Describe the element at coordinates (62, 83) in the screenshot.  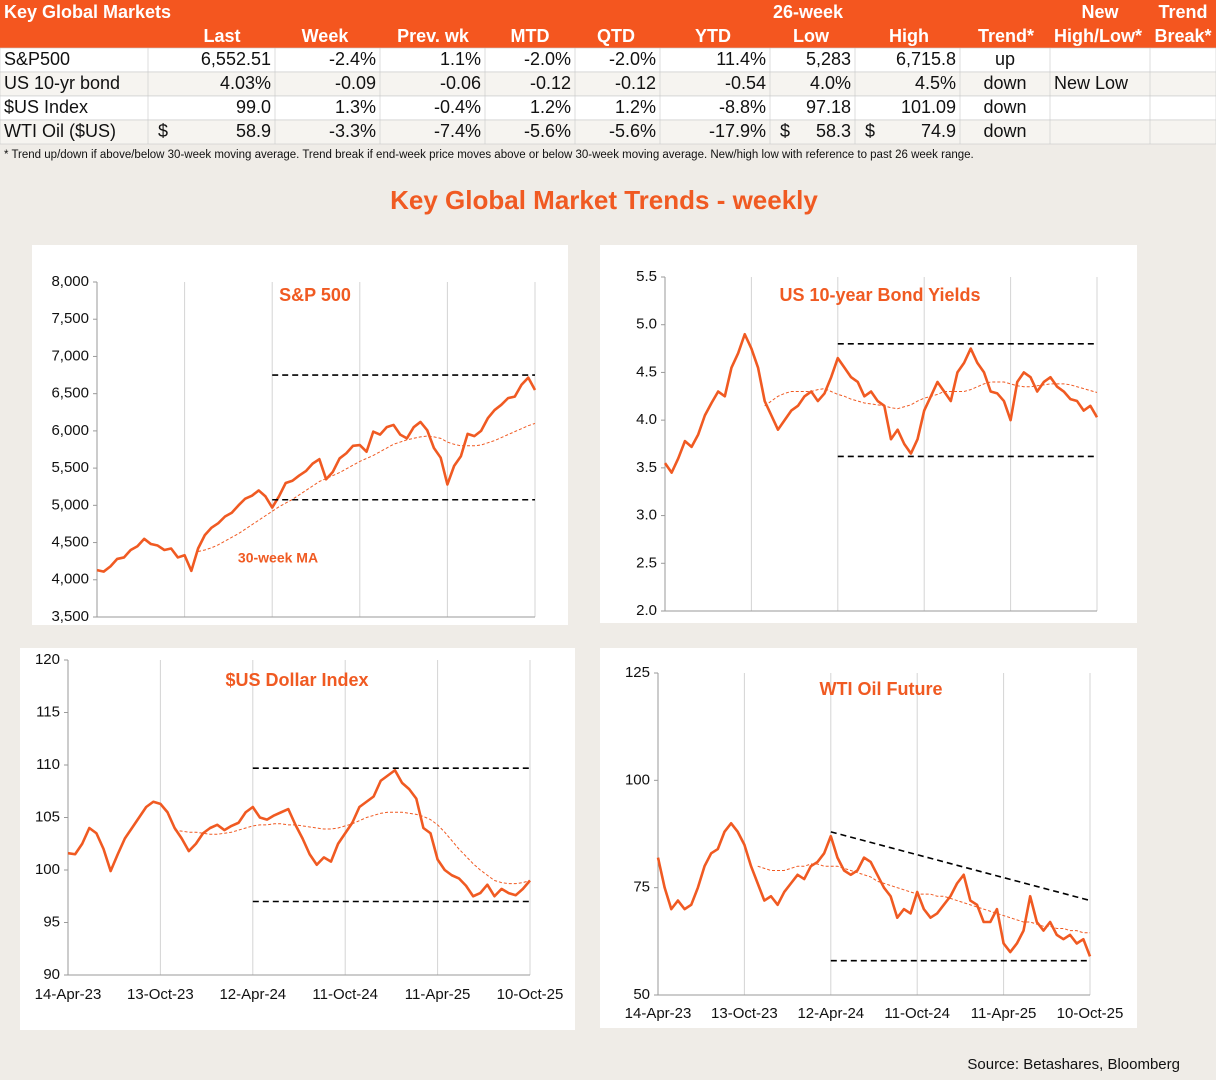
I see `table-row-name: US 10-yr bond` at that location.